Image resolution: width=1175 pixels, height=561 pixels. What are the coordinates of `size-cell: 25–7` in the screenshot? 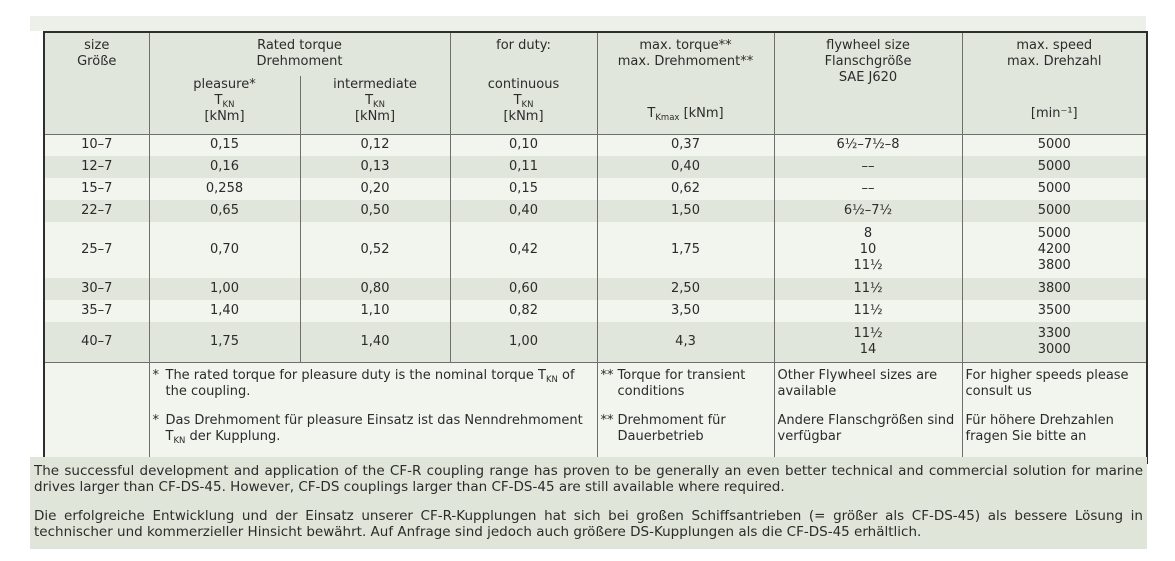 It's located at (96, 250).